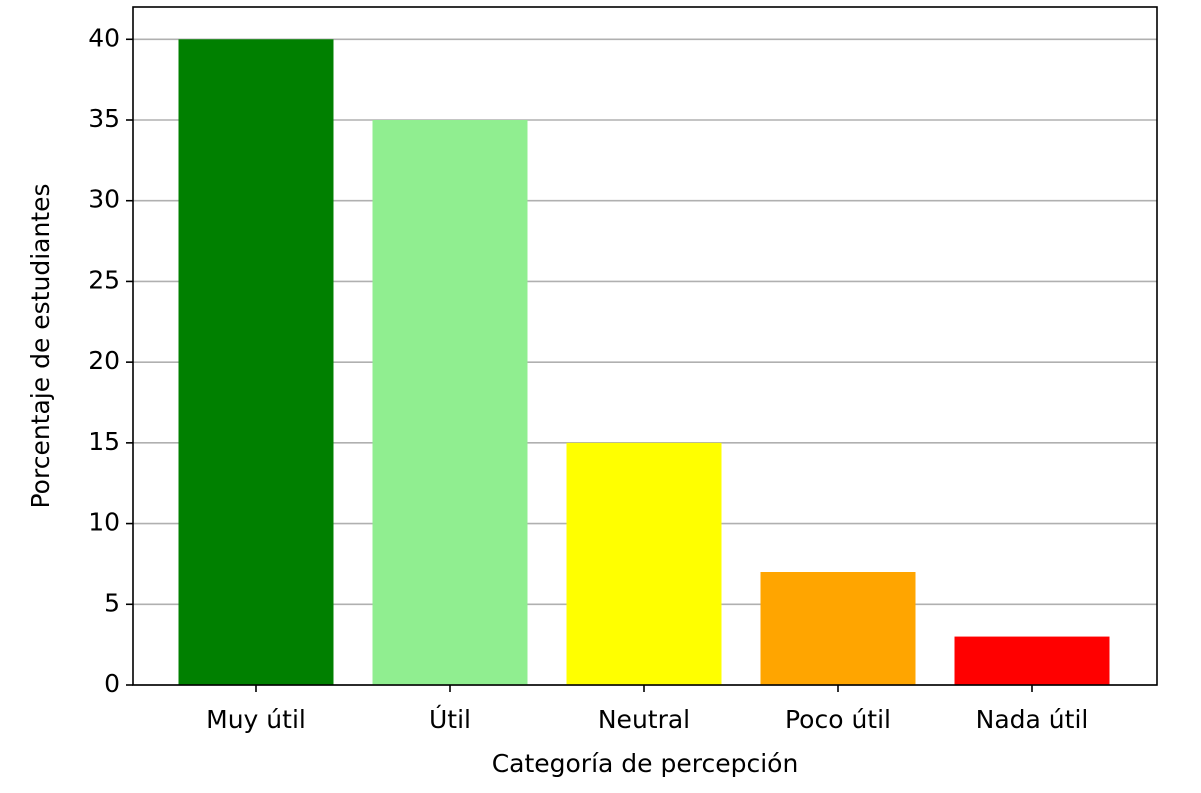  Describe the element at coordinates (838, 719) in the screenshot. I see `x-tick-label: Poco útil` at that location.